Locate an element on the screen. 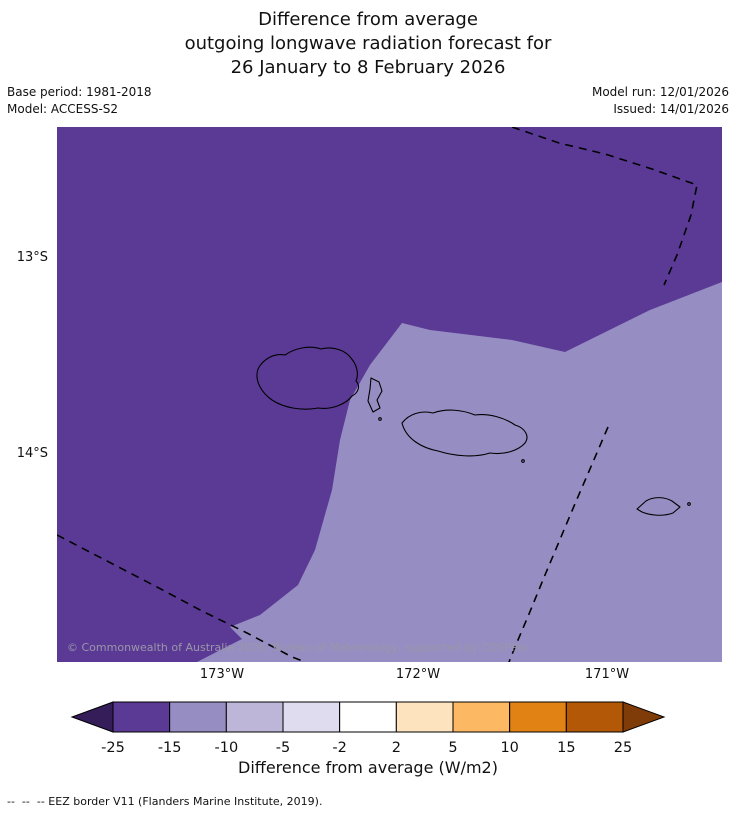 The image size is (736, 816). lon-label-171w: 171°W is located at coordinates (607, 674).